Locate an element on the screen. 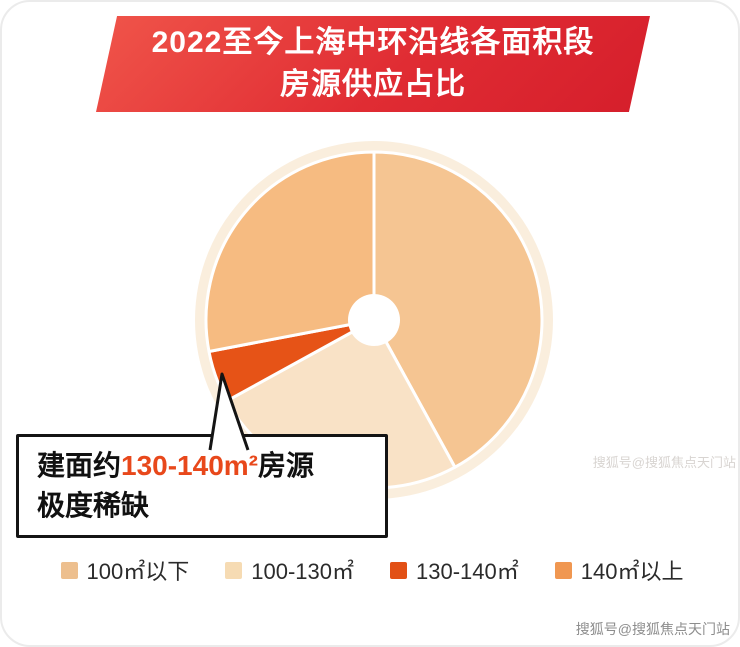 This screenshot has height=647, width=740. callout-suffix: 房源 is located at coordinates (286, 465).